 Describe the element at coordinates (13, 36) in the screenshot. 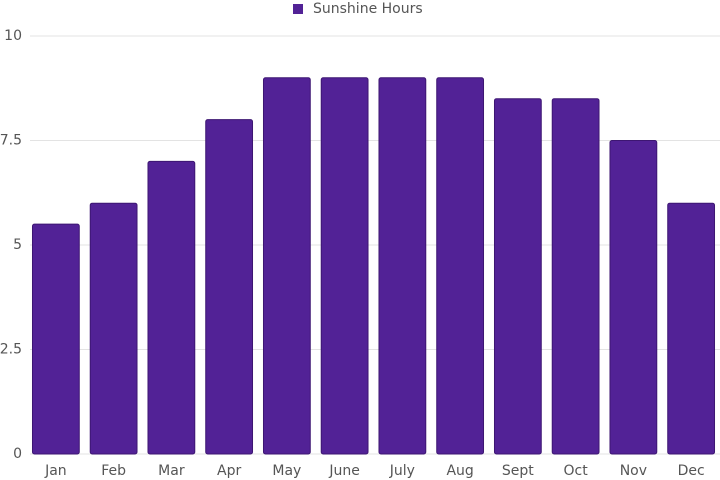

I see `y-tick-label: 10` at that location.